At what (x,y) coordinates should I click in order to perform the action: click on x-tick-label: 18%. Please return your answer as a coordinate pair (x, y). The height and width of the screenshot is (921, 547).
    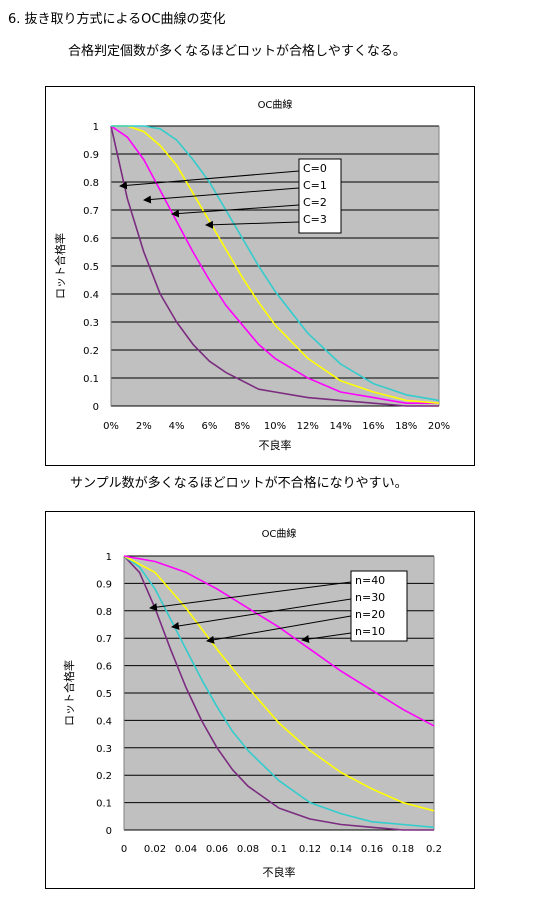
    Looking at the image, I should click on (406, 426).